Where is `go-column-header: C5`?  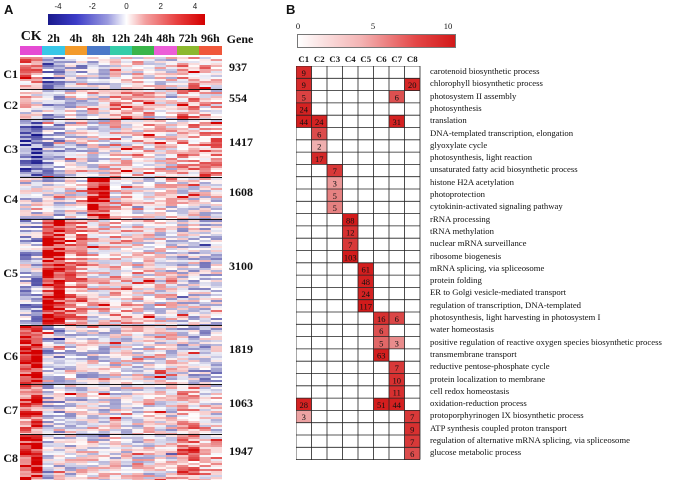
go-column-header: C5 is located at coordinates (366, 59).